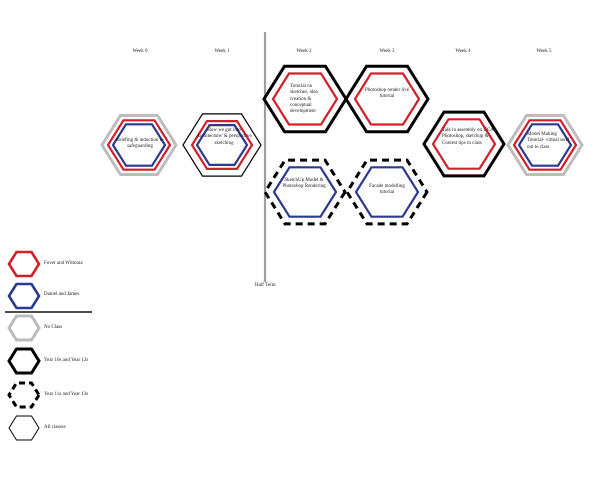 The width and height of the screenshot is (600, 478). Describe the element at coordinates (140, 51) in the screenshot. I see `week-0-header: Week 0` at that location.